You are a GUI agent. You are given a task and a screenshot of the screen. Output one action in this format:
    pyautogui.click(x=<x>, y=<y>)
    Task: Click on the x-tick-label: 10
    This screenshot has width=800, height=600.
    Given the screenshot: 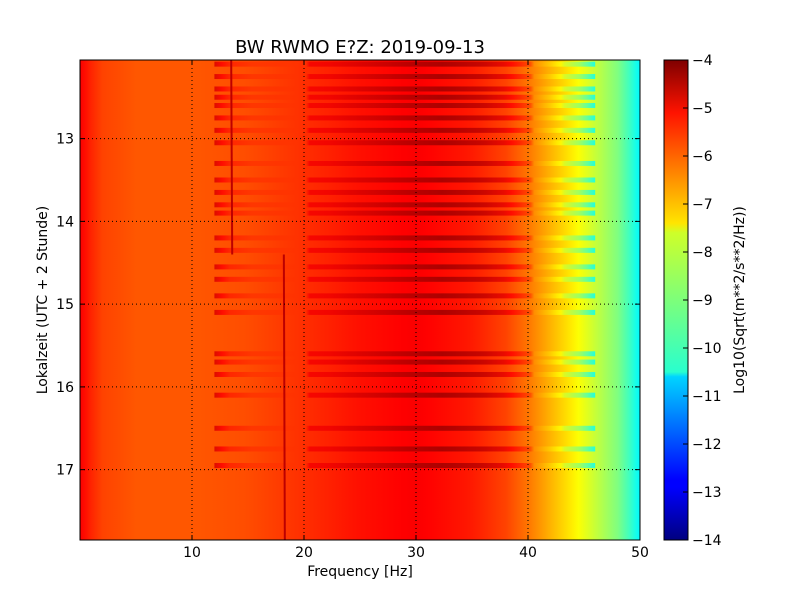 What is the action you would take?
    pyautogui.click(x=192, y=553)
    